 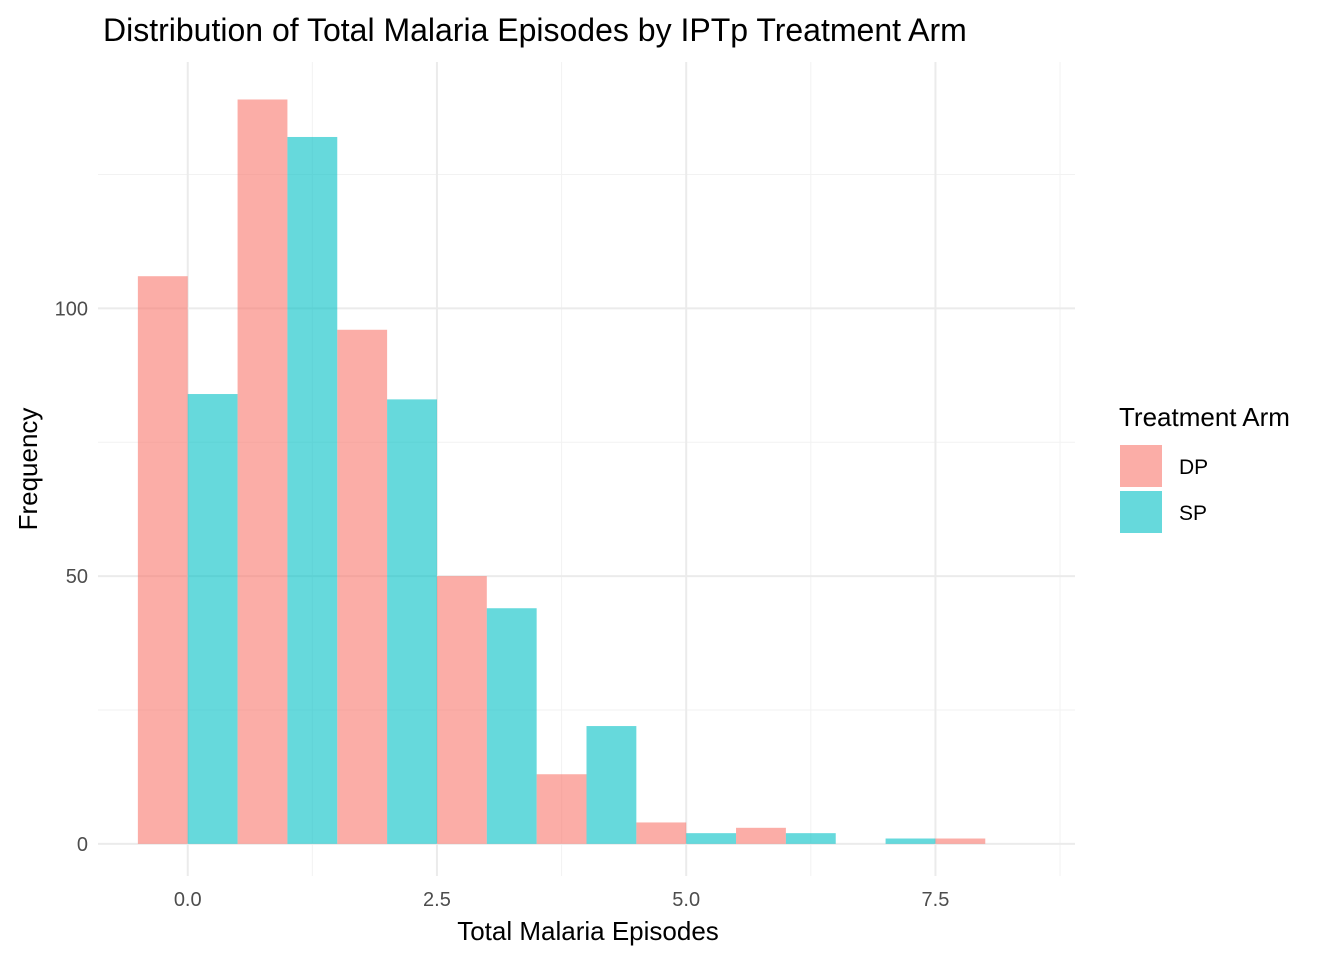 What do you see at coordinates (686, 900) in the screenshot?
I see `x-tick-label: 5.0` at bounding box center [686, 900].